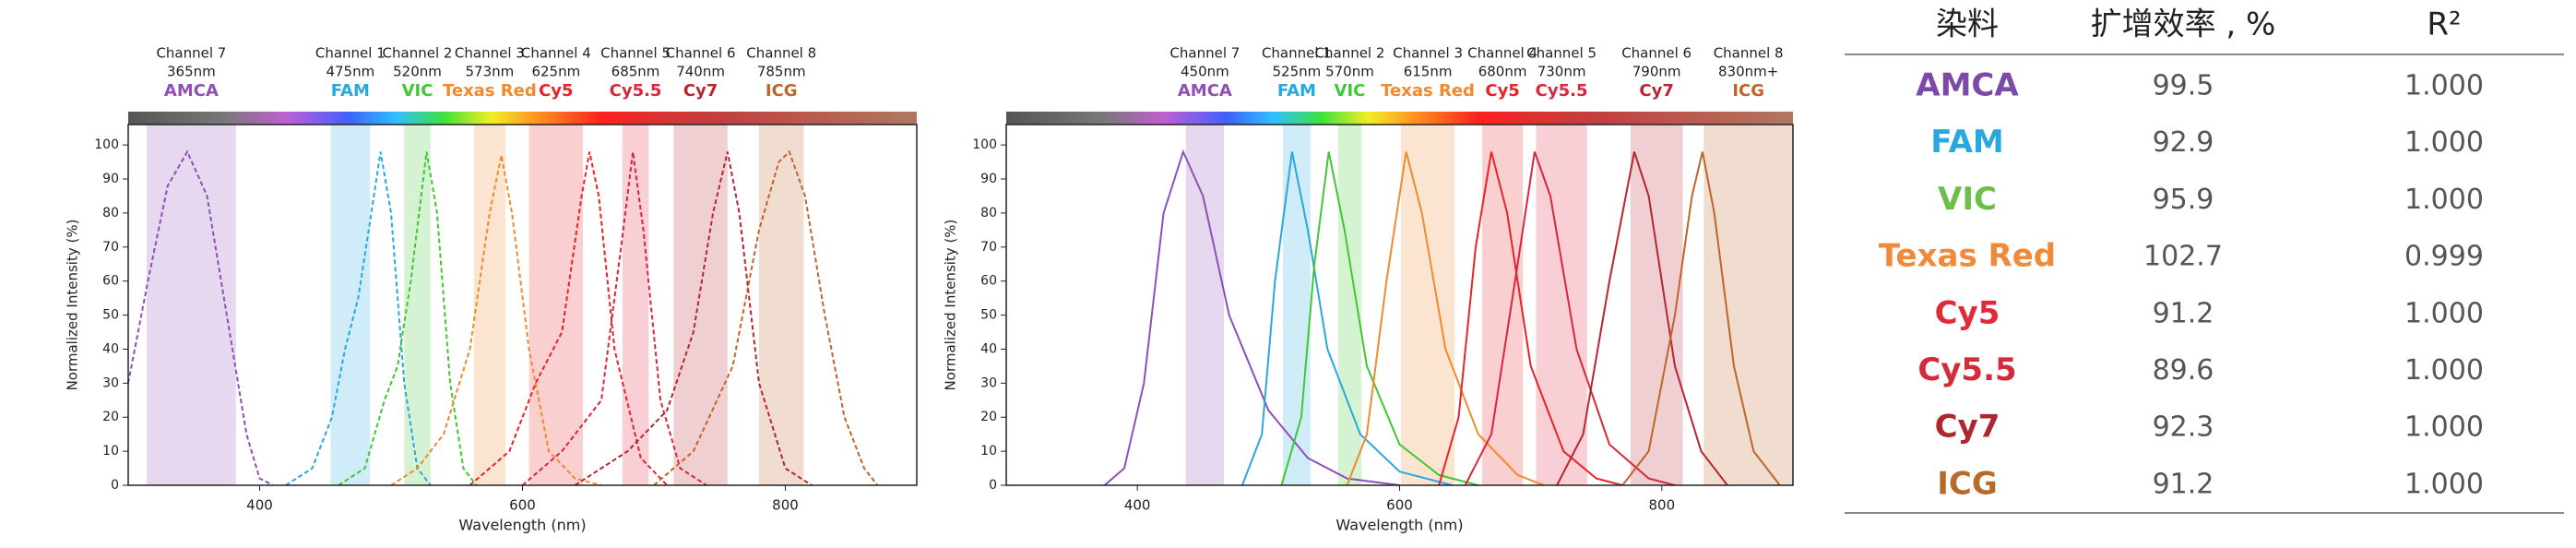 This screenshot has width=2576, height=548. Describe the element at coordinates (1399, 525) in the screenshot. I see `x-axis-title: Wavelength (nm)` at that location.